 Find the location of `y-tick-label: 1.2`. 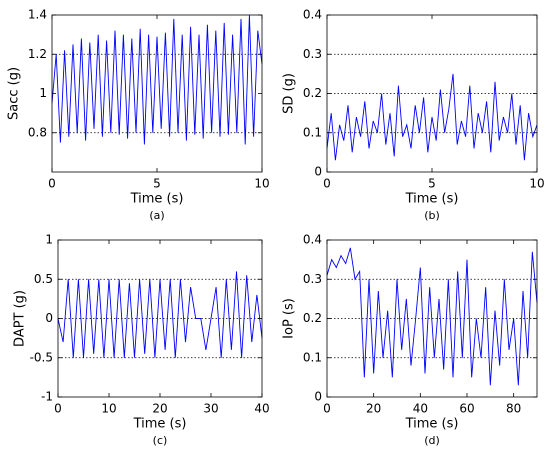

y-tick-label: 1.2 is located at coordinates (37, 54).